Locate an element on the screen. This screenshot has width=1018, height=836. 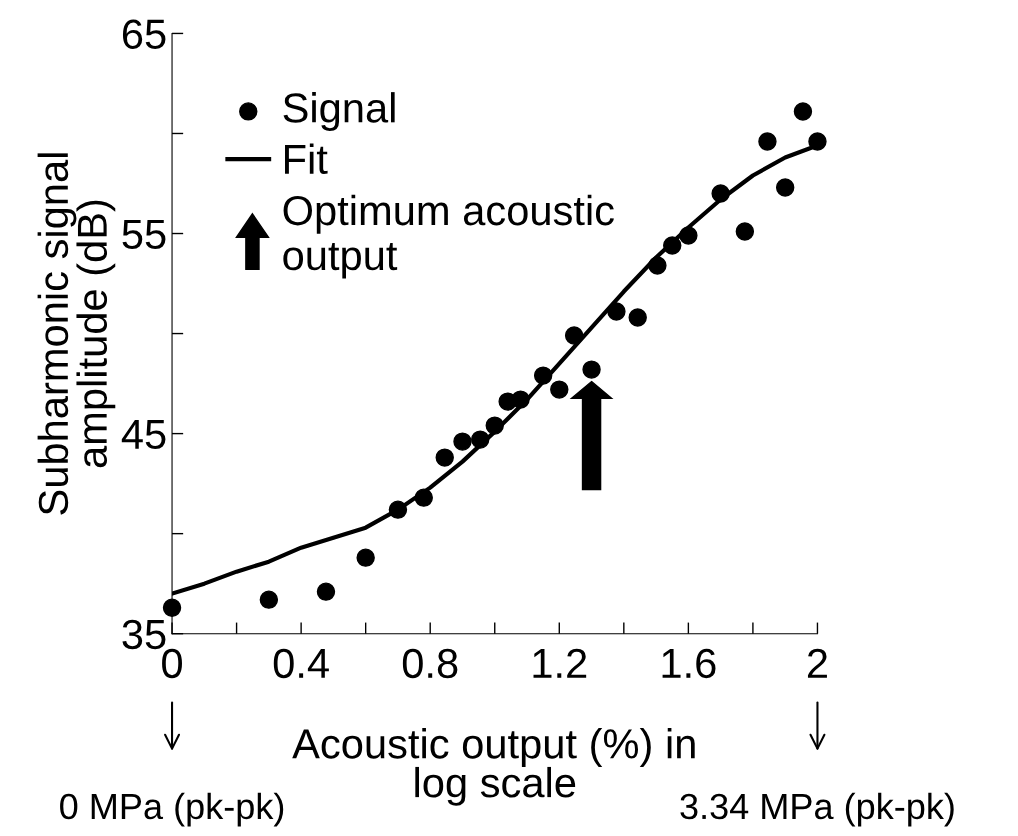
y-tick-label: 35 is located at coordinates (144, 634).